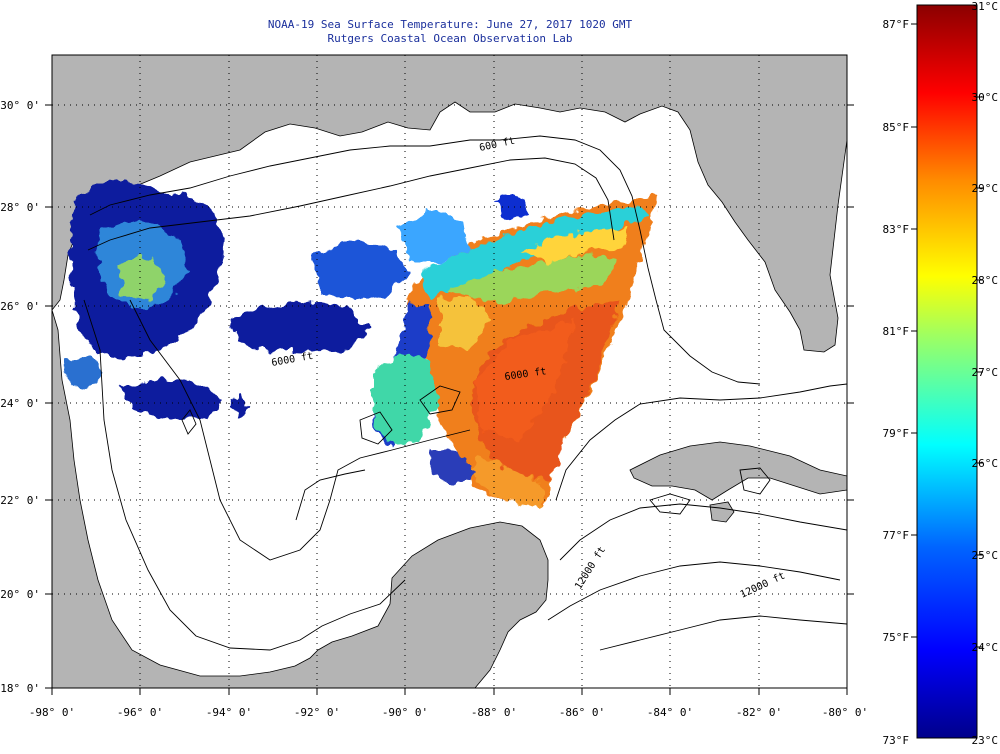  Describe the element at coordinates (985, 740) in the screenshot. I see `c-label: 23°C` at that location.